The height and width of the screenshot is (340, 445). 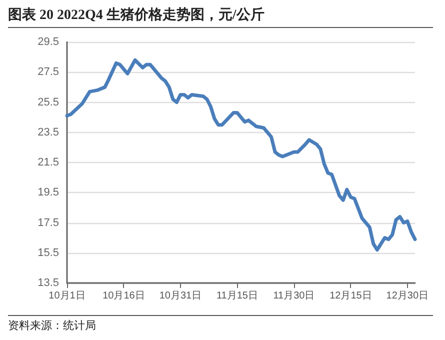 I want to click on x-tick-label: 10月31日, so click(x=180, y=296).